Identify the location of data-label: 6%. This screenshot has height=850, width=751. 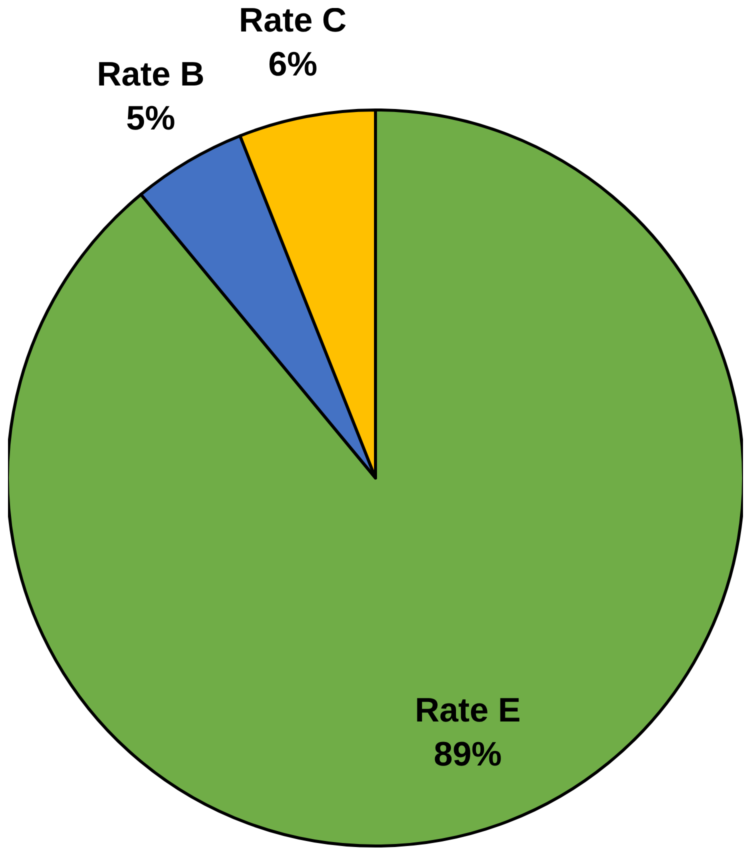
(293, 65).